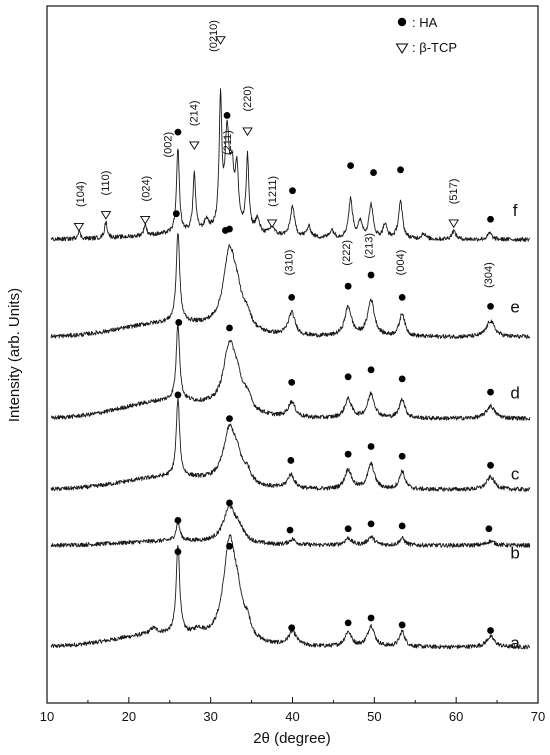  I want to click on peak-label: (517), so click(454, 192).